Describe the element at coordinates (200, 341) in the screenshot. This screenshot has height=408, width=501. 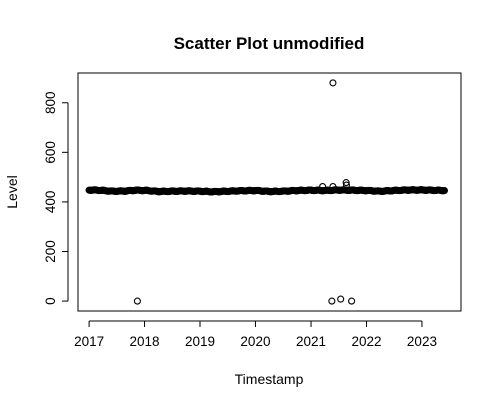
I see `x-tick-label: 2019` at that location.